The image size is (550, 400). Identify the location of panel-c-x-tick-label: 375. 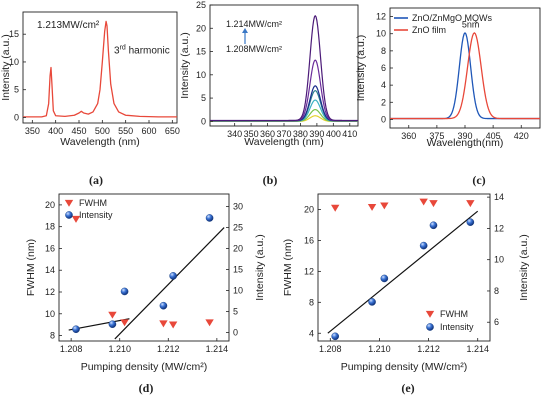
(436, 136).